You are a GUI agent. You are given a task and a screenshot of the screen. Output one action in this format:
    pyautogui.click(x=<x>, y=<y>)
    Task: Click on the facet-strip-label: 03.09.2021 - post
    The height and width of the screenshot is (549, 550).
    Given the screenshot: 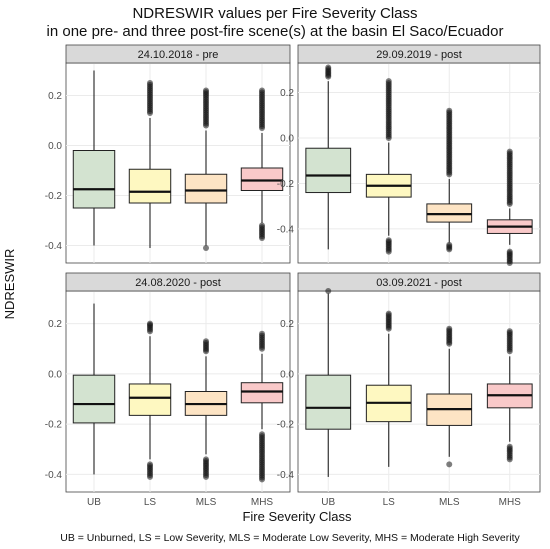 What is the action you would take?
    pyautogui.click(x=419, y=283)
    